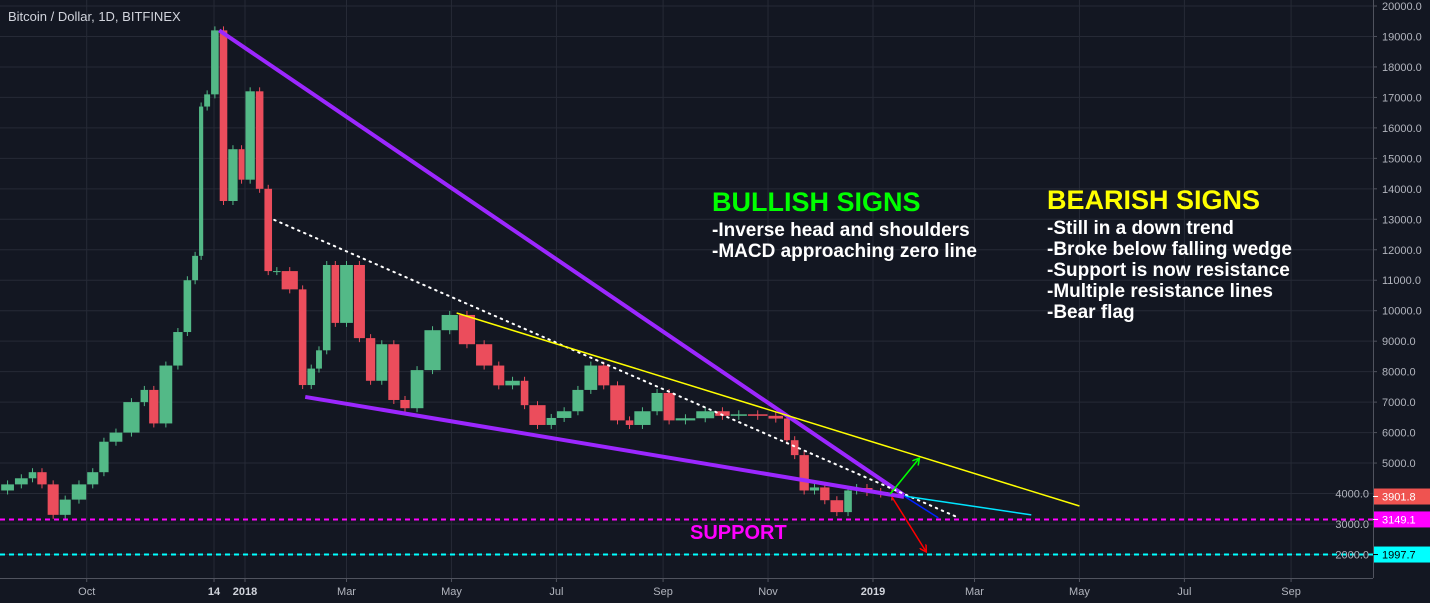  Describe the element at coordinates (1160, 291) in the screenshot. I see `bearish-line: -Multiple resistance lines` at that location.